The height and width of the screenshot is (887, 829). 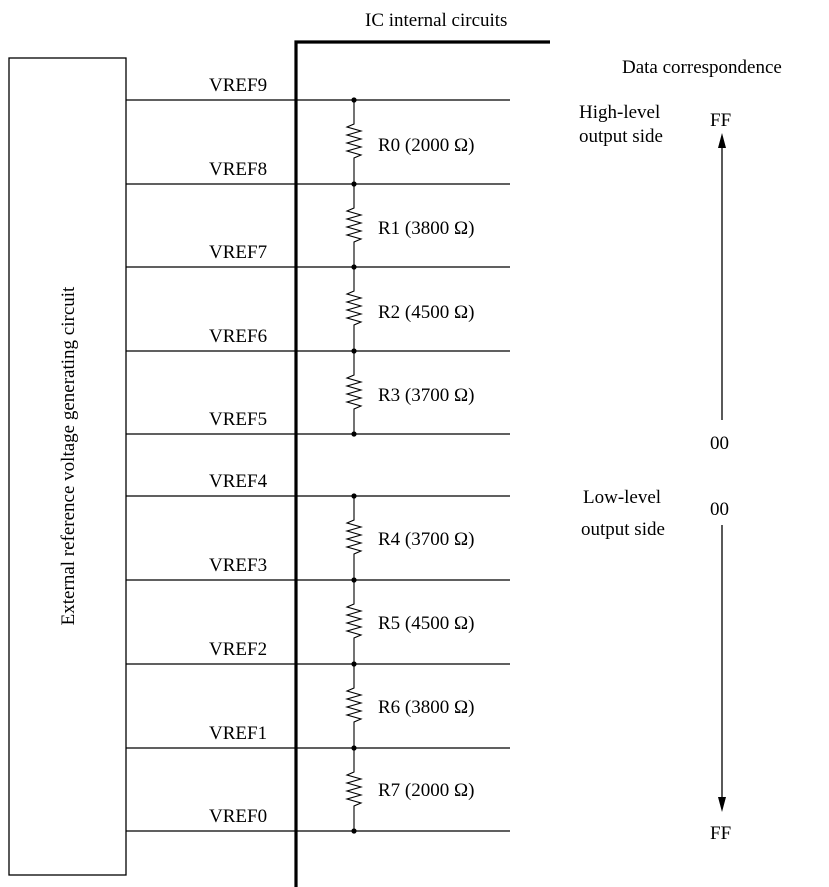 What do you see at coordinates (426, 145) in the screenshot?
I see `resistor-label: R0 (2000 Ω)` at bounding box center [426, 145].